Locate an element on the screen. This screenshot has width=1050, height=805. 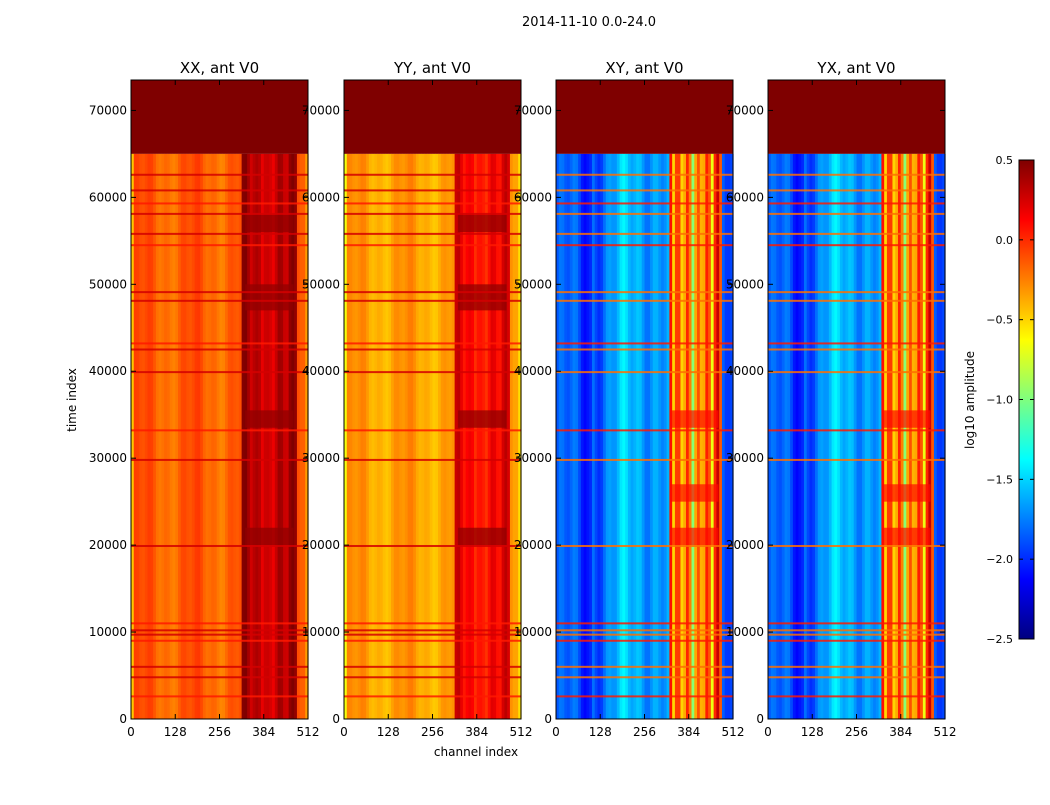
colorbar-tick-label: −2.0 is located at coordinates (999, 559).